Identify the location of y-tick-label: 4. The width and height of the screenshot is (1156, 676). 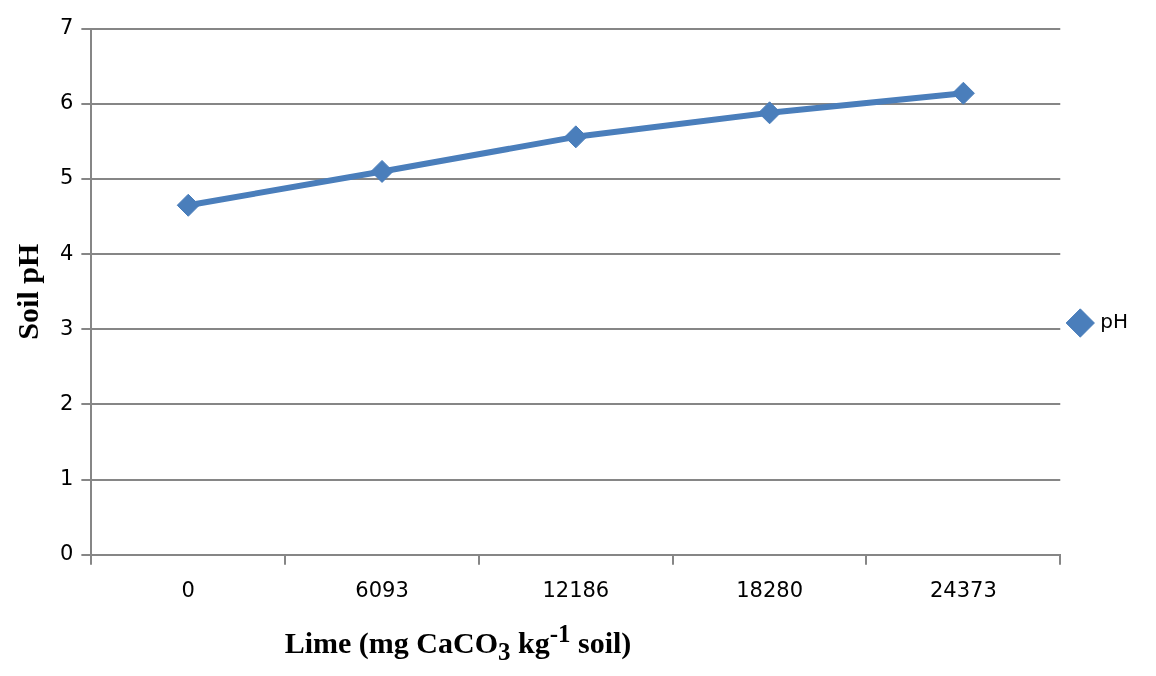
(66, 252).